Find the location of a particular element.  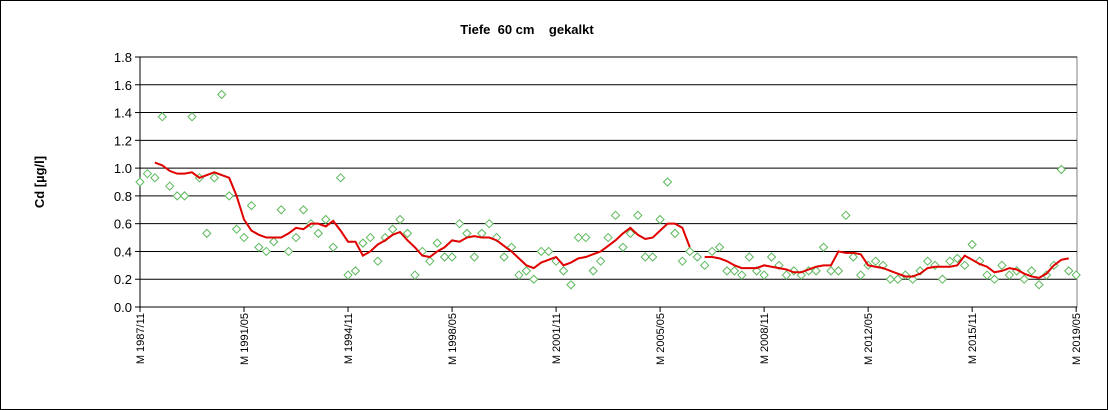

y-tick-label: 0.2 is located at coordinates (123, 279).